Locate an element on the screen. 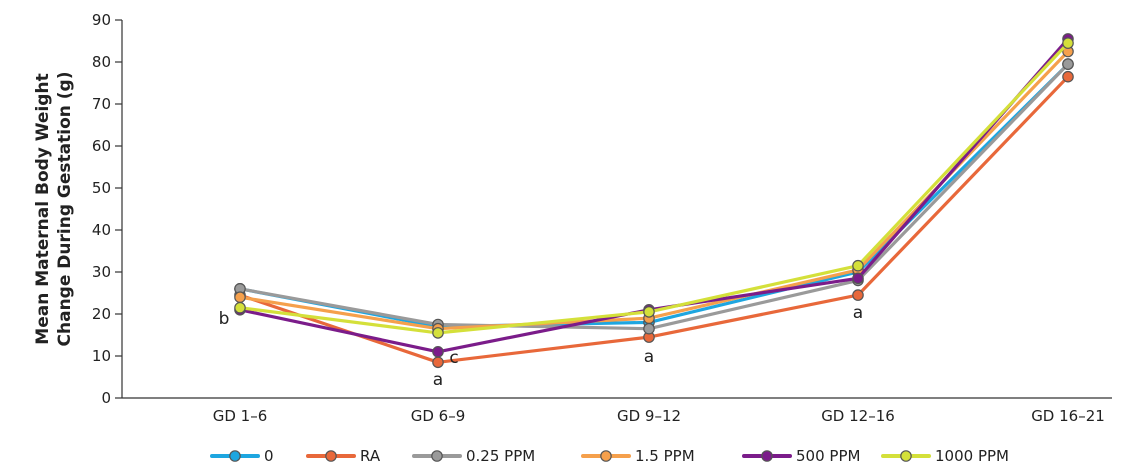 This screenshot has width=1132, height=468. legend-item: 0.25 PPM is located at coordinates (473, 456).